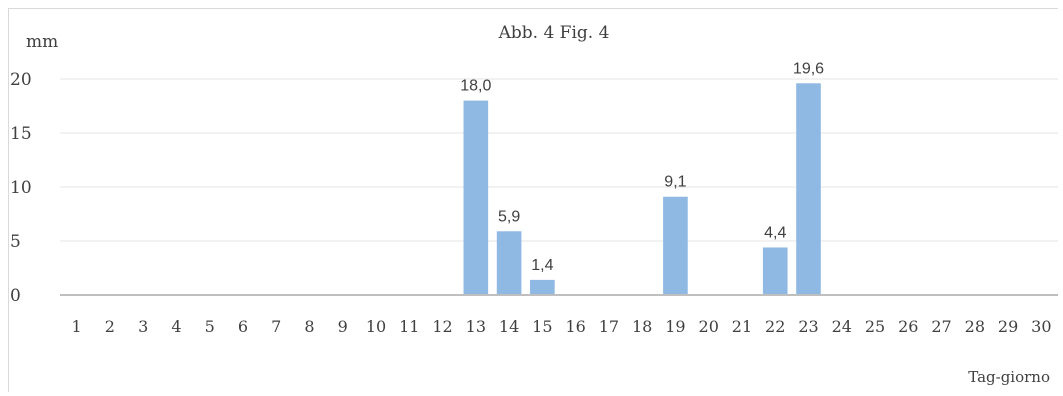 The image size is (1063, 396). Describe the element at coordinates (542, 265) in the screenshot. I see `data-label: 1,4` at that location.